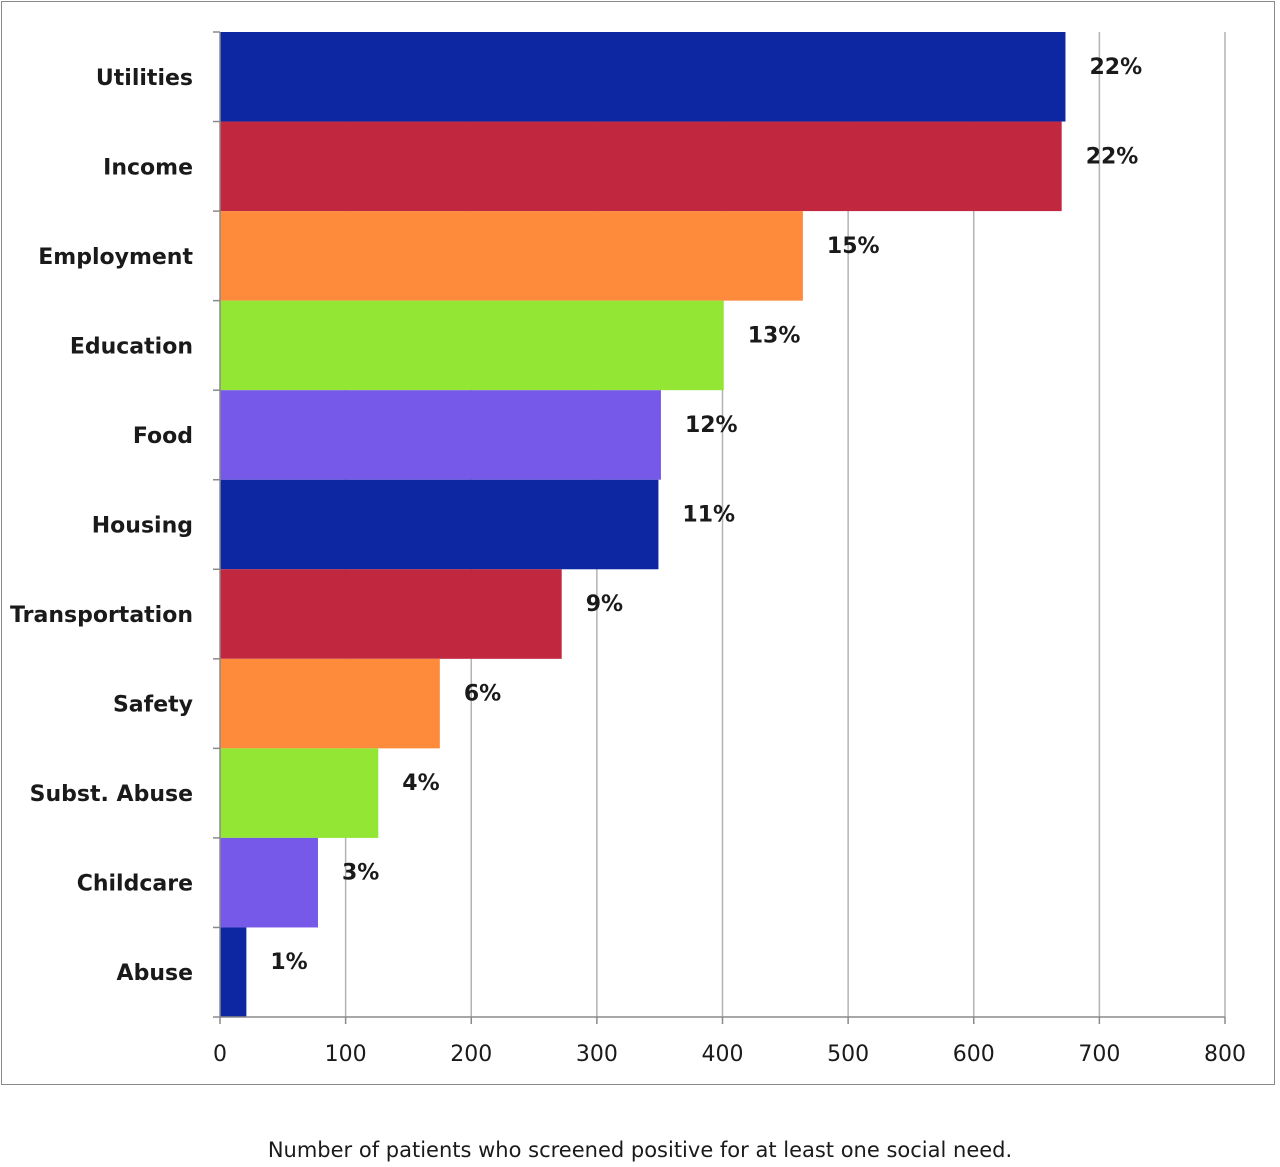  I want to click on bar-education, so click(472, 345).